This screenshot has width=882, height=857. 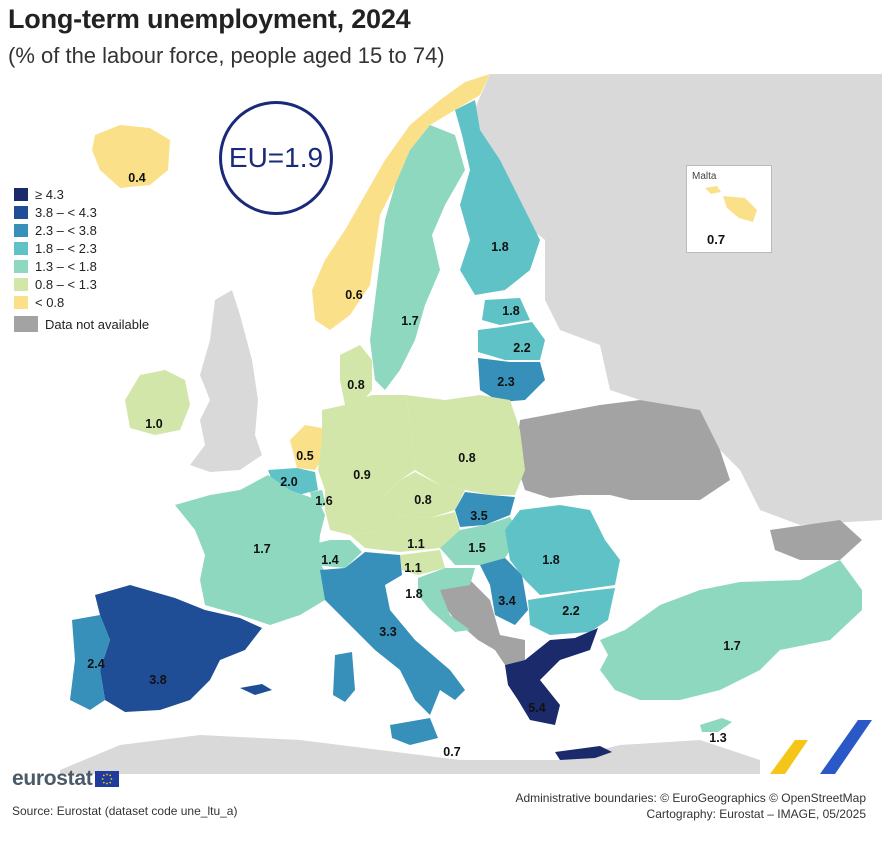 What do you see at coordinates (583, 753) in the screenshot?
I see `country-greece-crete` at bounding box center [583, 753].